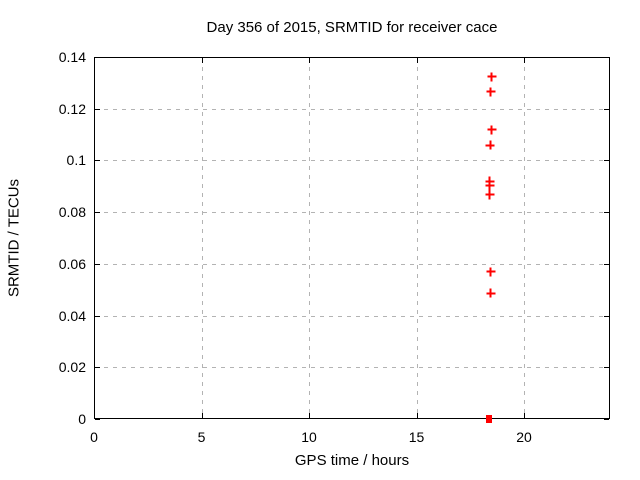 This screenshot has height=480, width=640. What do you see at coordinates (72, 263) in the screenshot?
I see `y-tick-label: 0.06` at bounding box center [72, 263].